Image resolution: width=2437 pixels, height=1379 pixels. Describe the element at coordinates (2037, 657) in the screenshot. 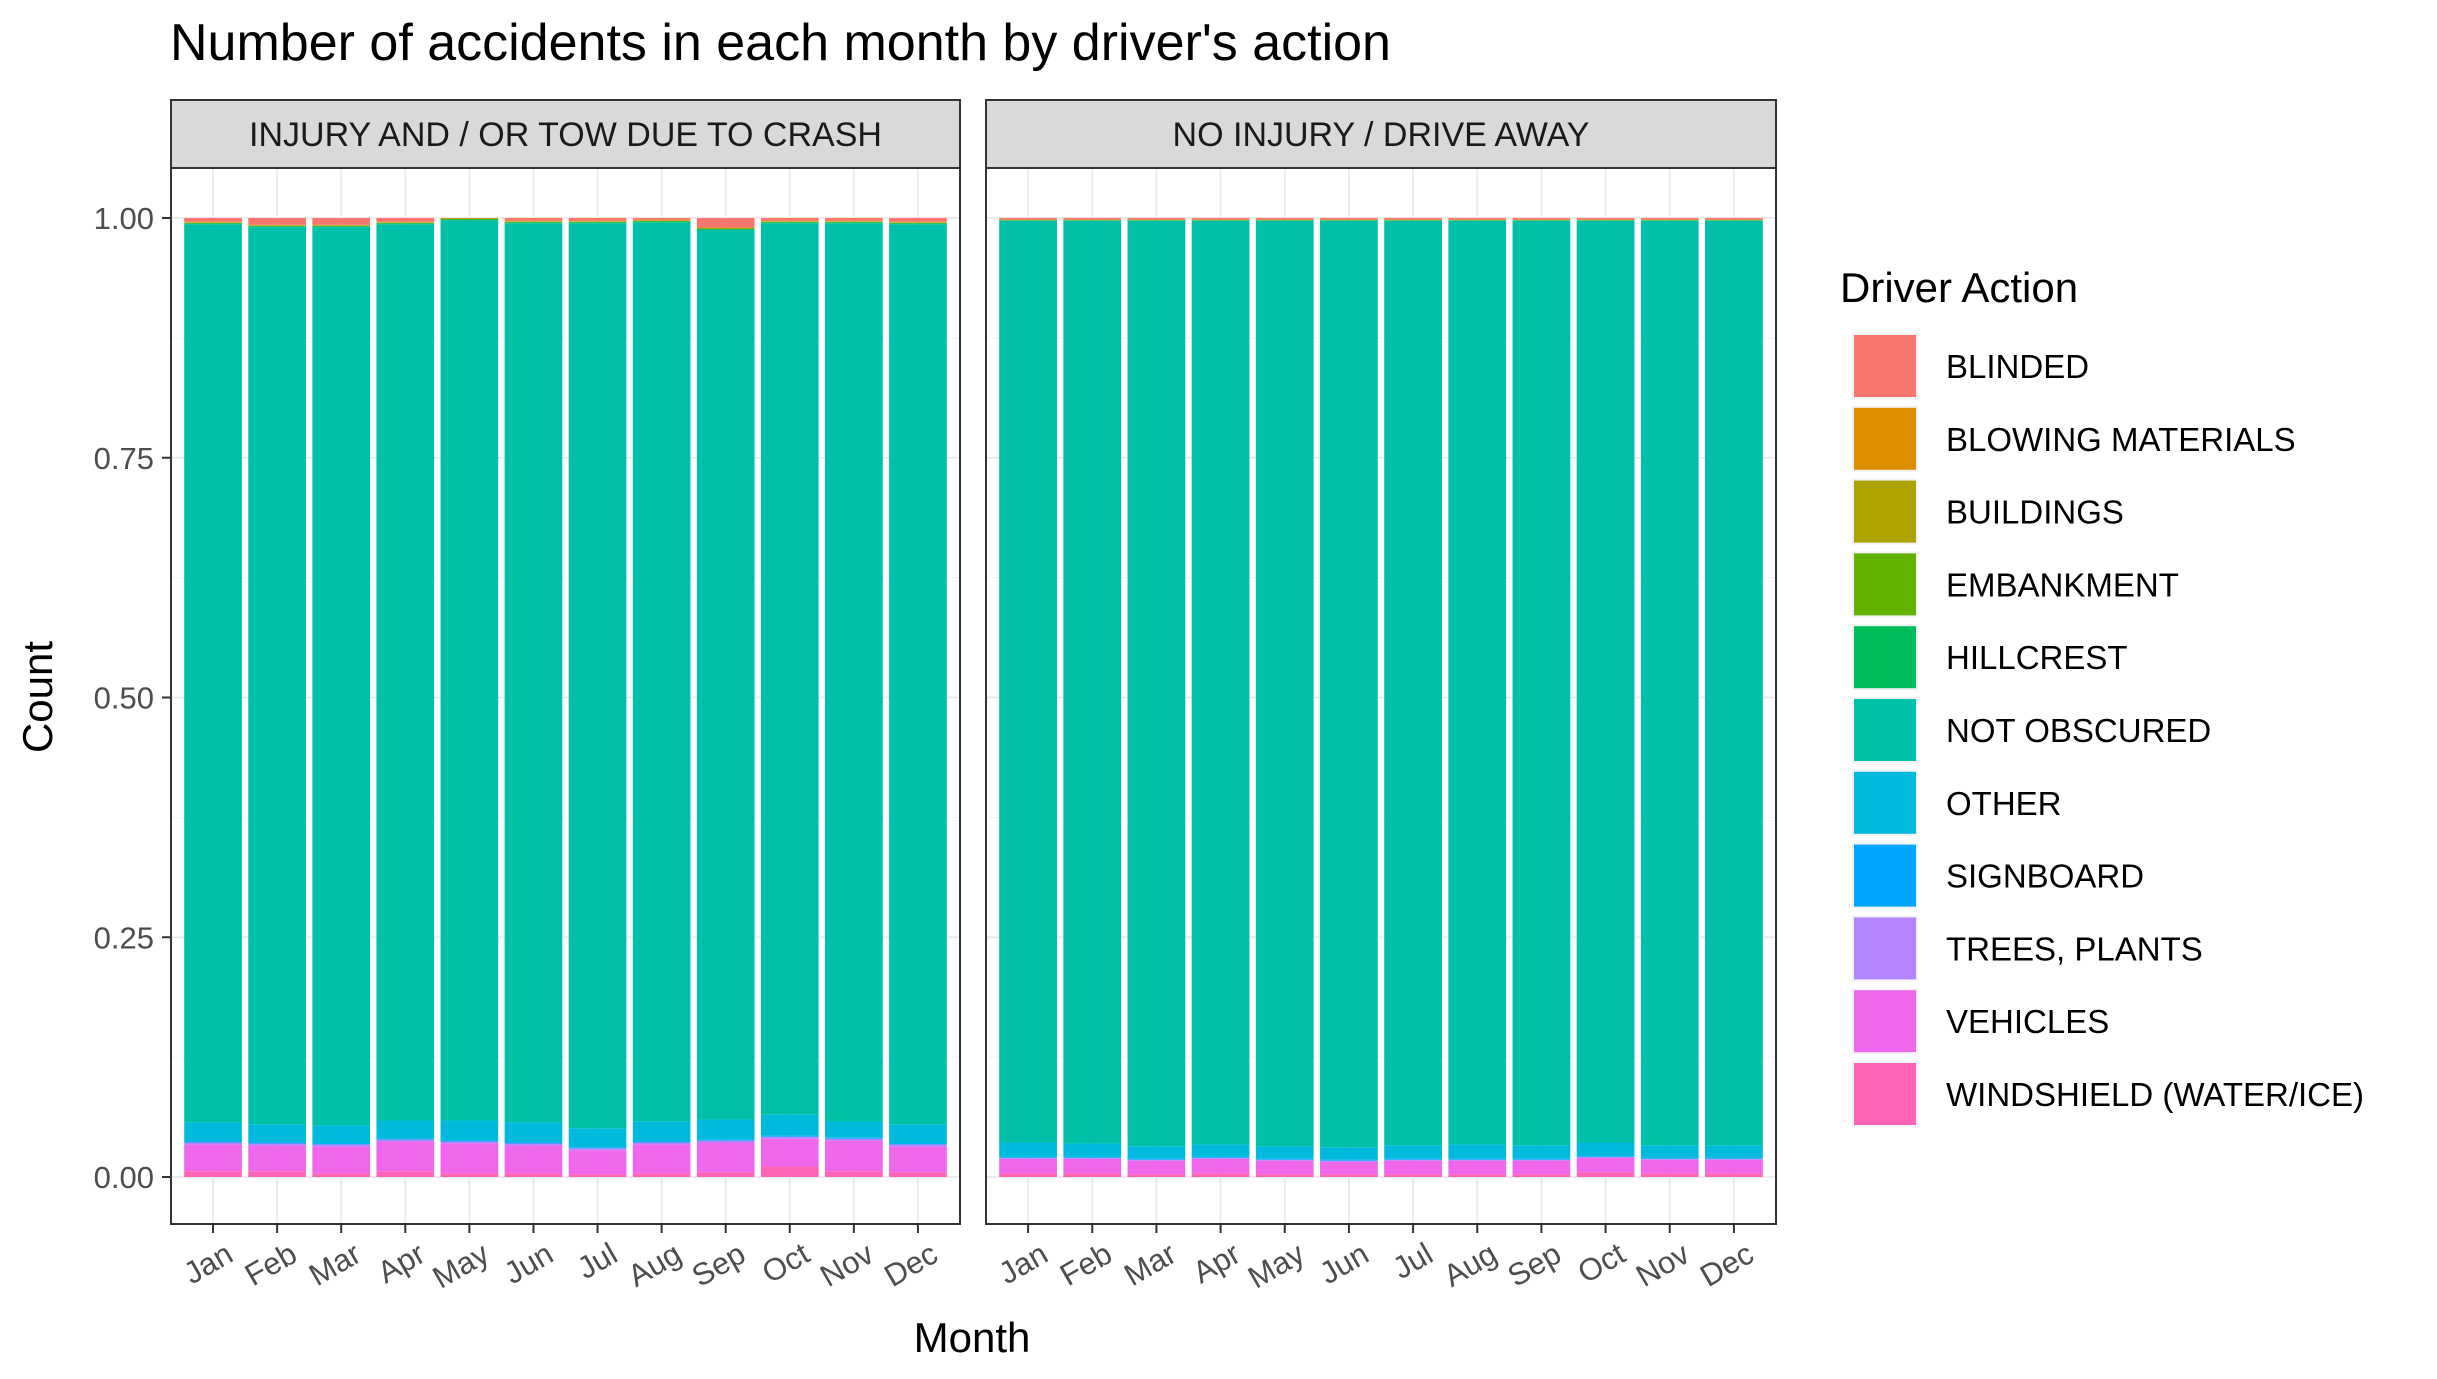

I see `legend-label: HILLCREST` at that location.